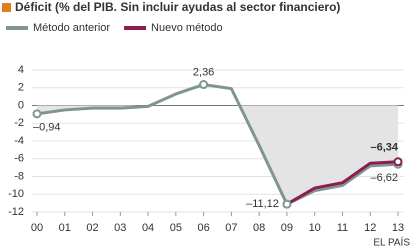 This screenshot has width=414, height=251. I want to click on x-tick-label: 07, so click(231, 228).